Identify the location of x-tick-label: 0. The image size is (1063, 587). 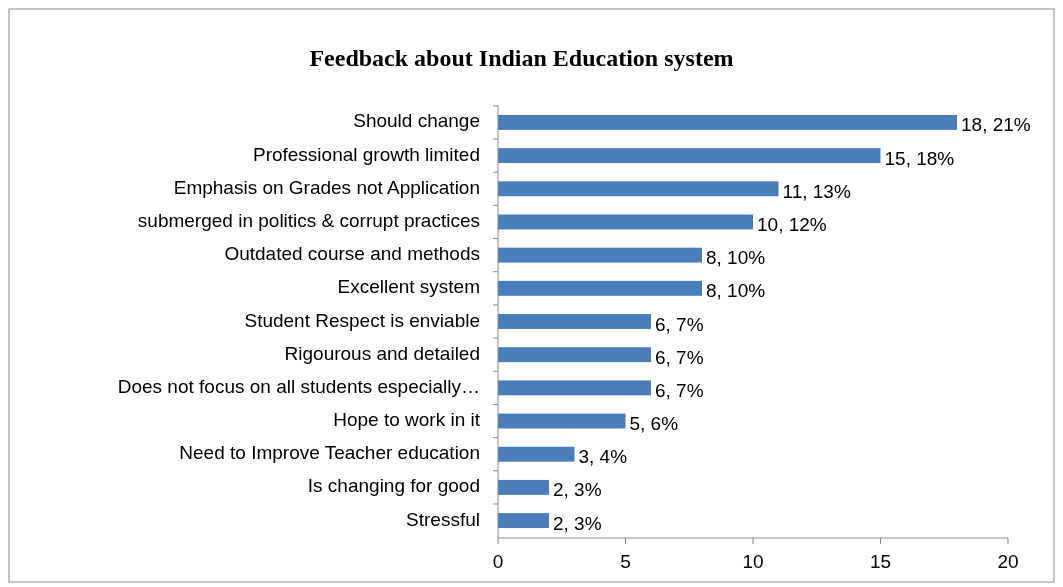
(498, 561).